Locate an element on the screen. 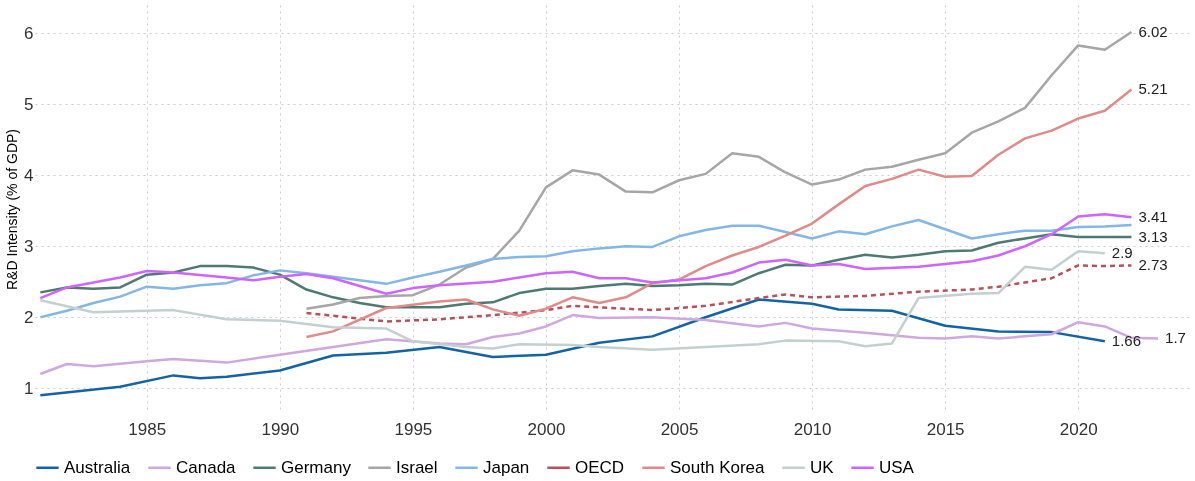 The height and width of the screenshot is (481, 1195). x-tick-label: 2010 is located at coordinates (812, 429).